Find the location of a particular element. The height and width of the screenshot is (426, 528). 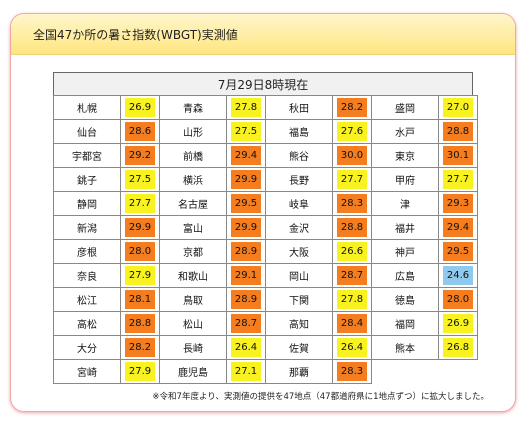

station-name: 京都 is located at coordinates (193, 251).